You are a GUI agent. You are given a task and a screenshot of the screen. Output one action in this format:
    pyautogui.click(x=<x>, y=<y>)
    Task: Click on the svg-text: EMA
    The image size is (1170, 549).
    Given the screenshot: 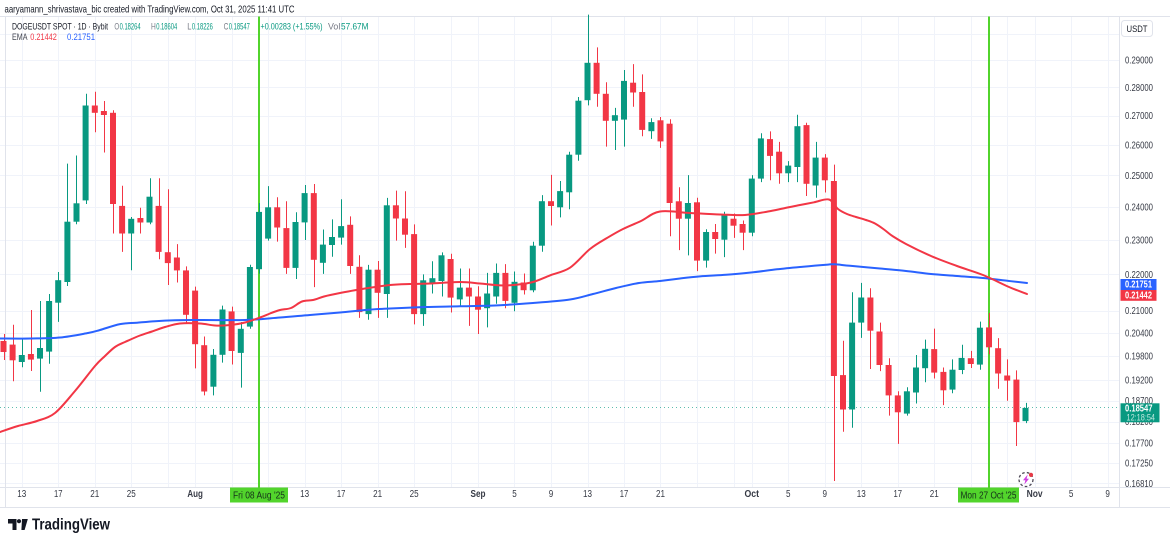 What is the action you would take?
    pyautogui.click(x=20, y=37)
    